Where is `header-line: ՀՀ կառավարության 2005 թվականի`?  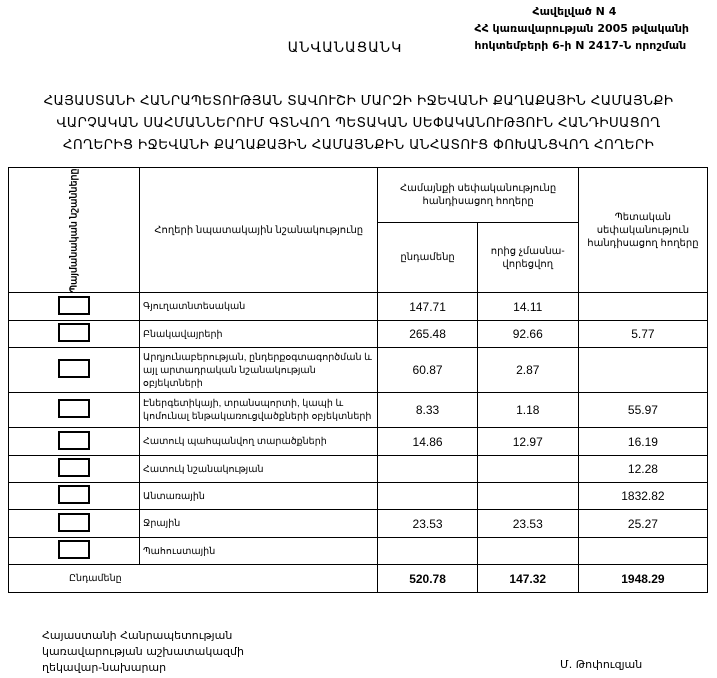
header-line: ՀՀ կառավարության 2005 թվականի is located at coordinates (581, 28).